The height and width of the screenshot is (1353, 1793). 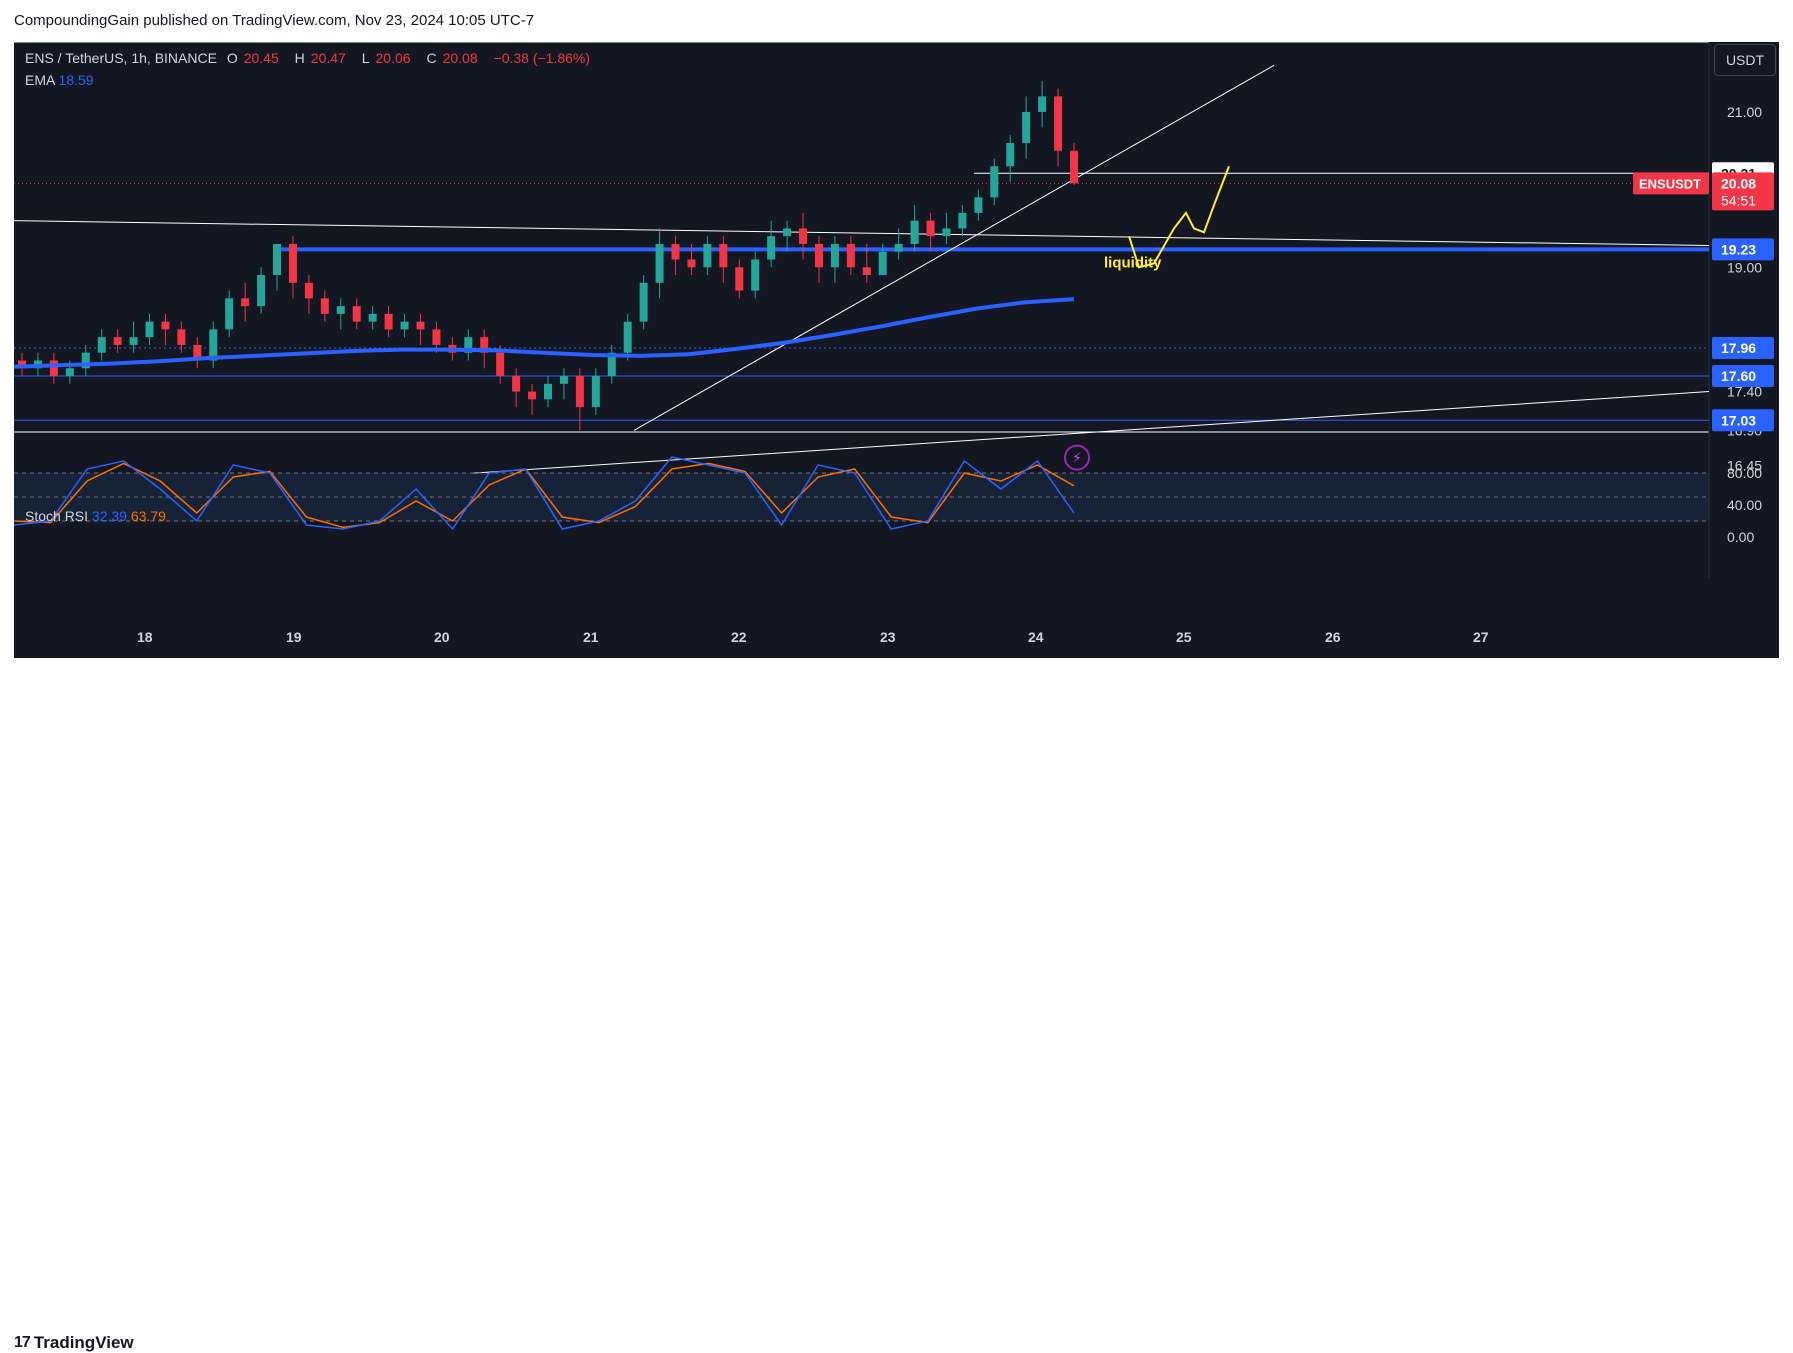 I want to click on price-change: −0.38 (−1.86%), so click(x=542, y=58).